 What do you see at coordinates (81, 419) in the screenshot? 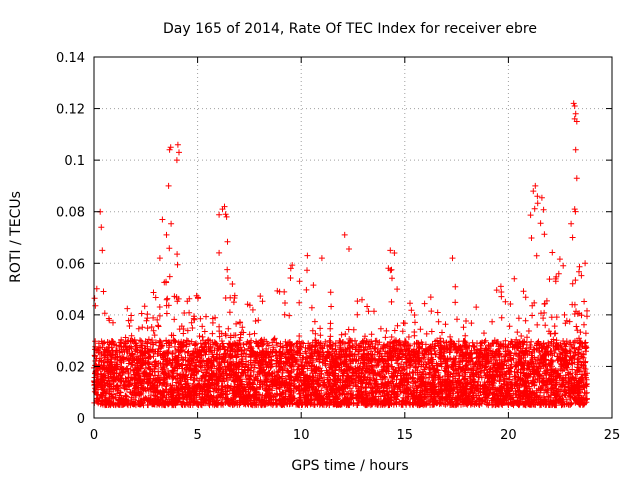
I see `y-tick-label: 0` at bounding box center [81, 419].